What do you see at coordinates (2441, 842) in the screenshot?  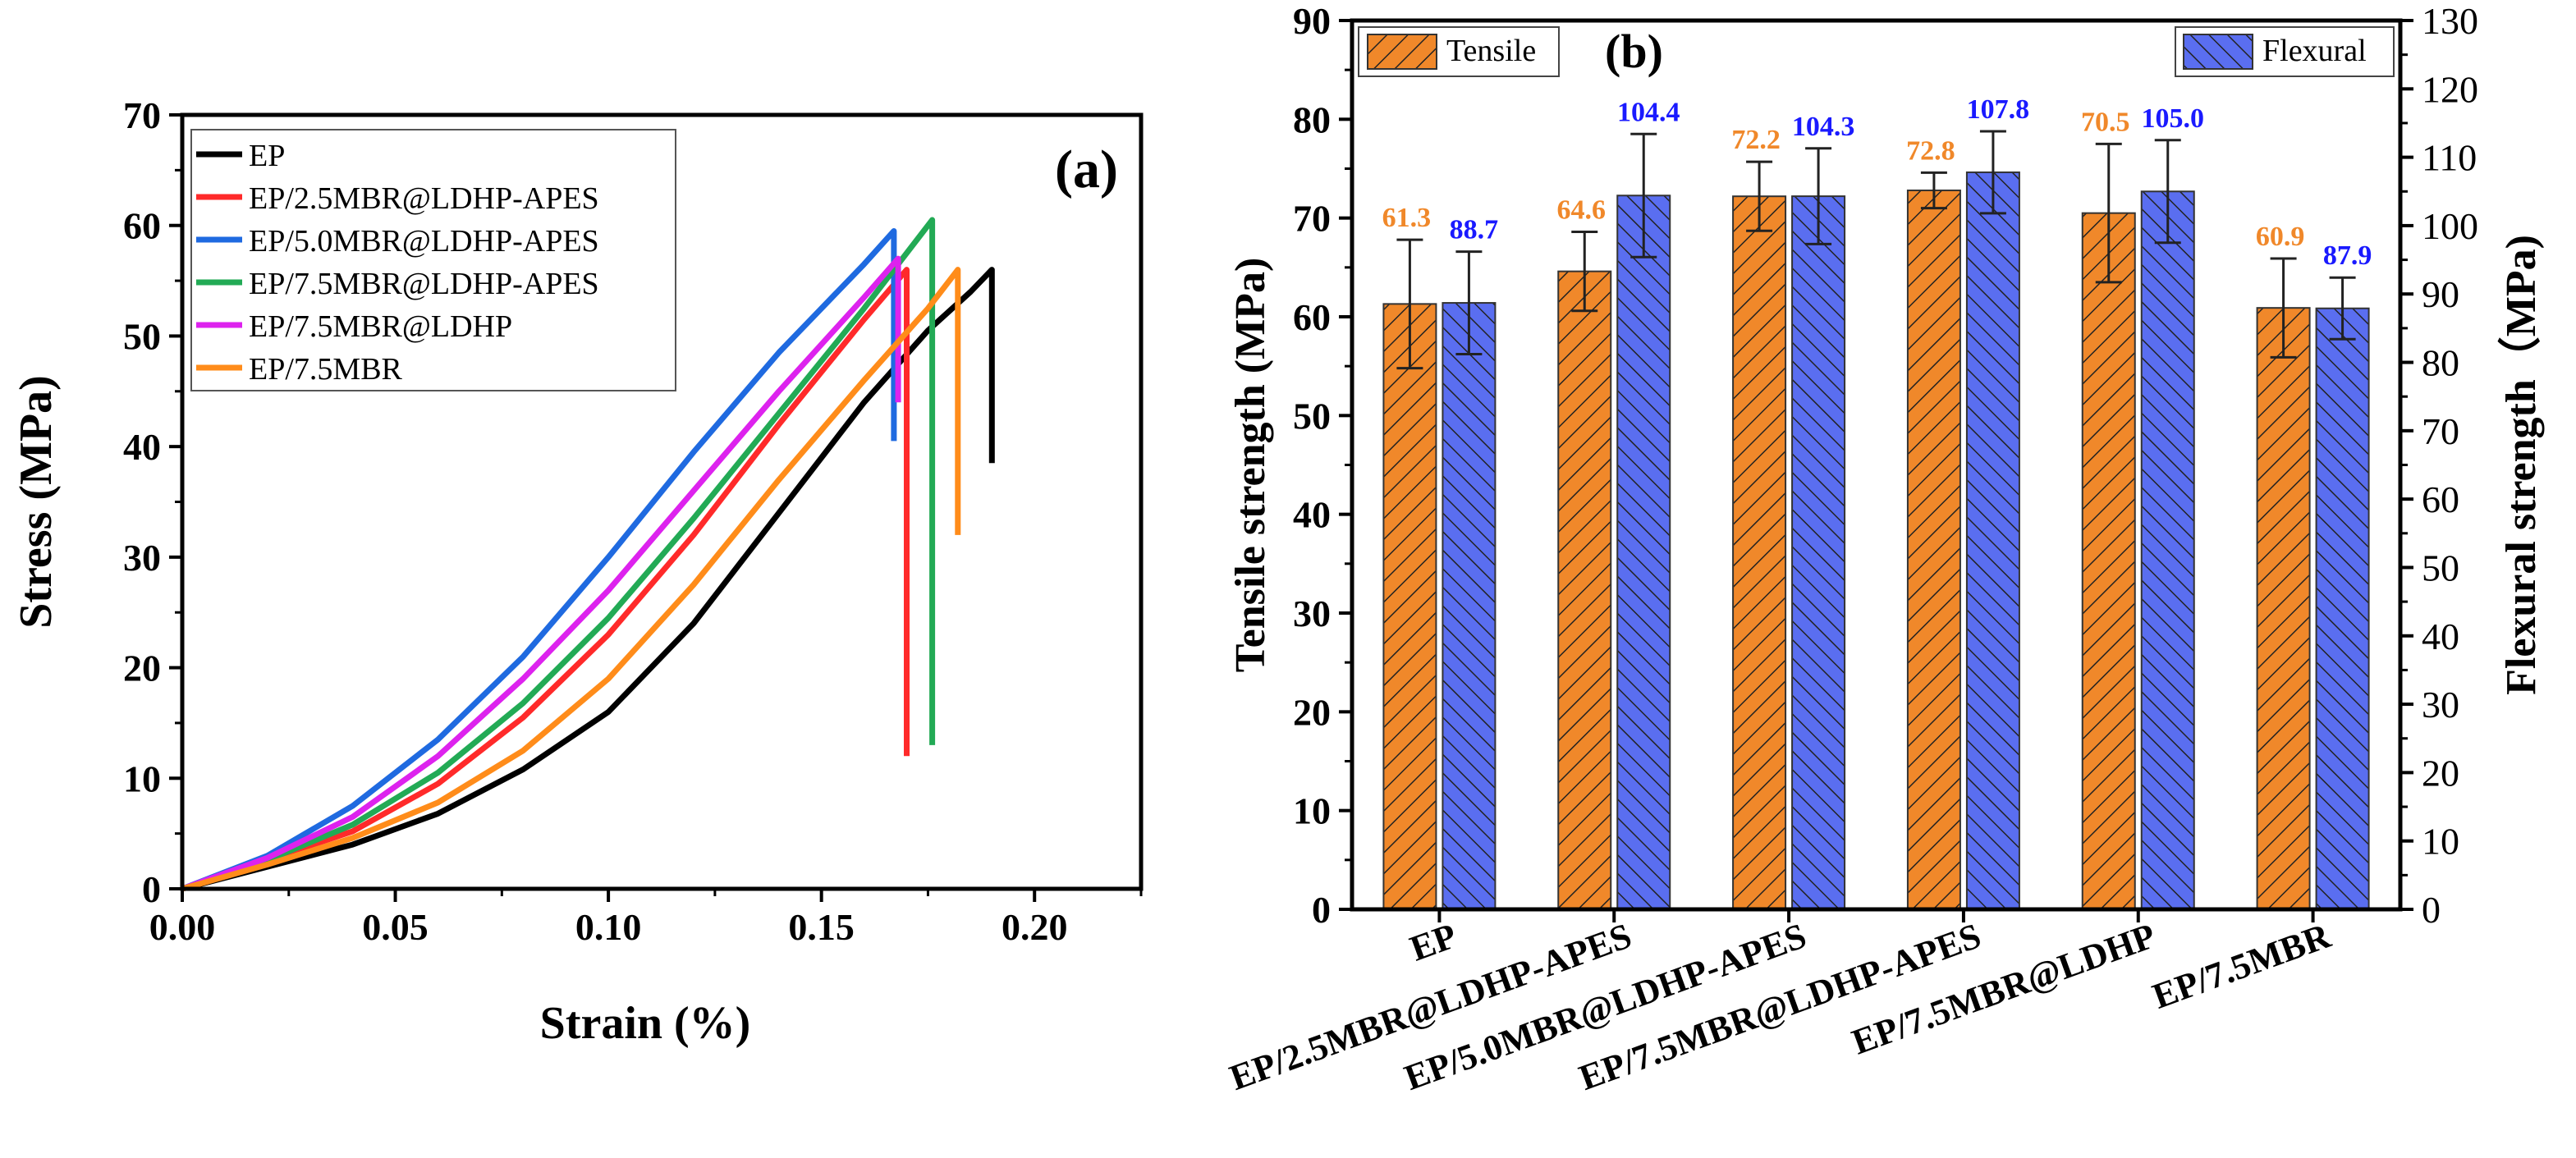 I see `right-y-tick-label: 10` at bounding box center [2441, 842].